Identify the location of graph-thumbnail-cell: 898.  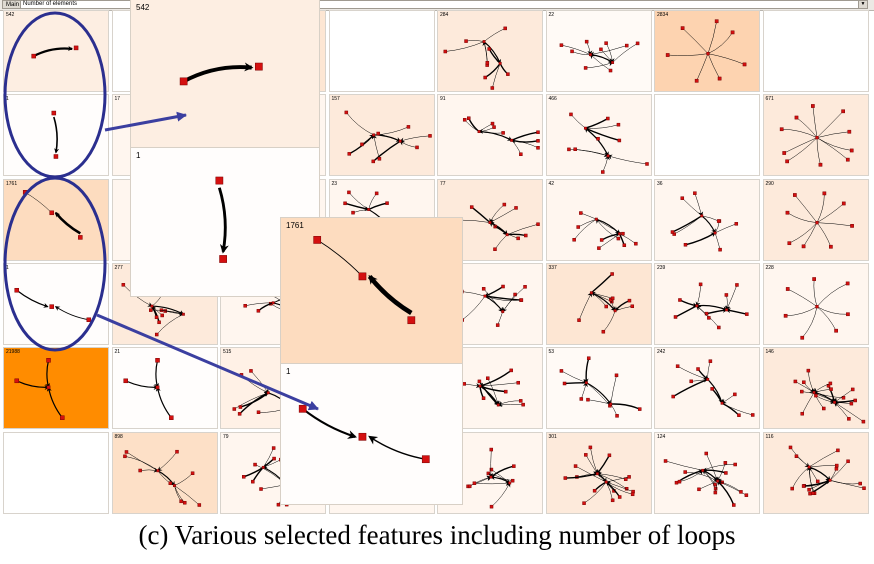
(164, 472).